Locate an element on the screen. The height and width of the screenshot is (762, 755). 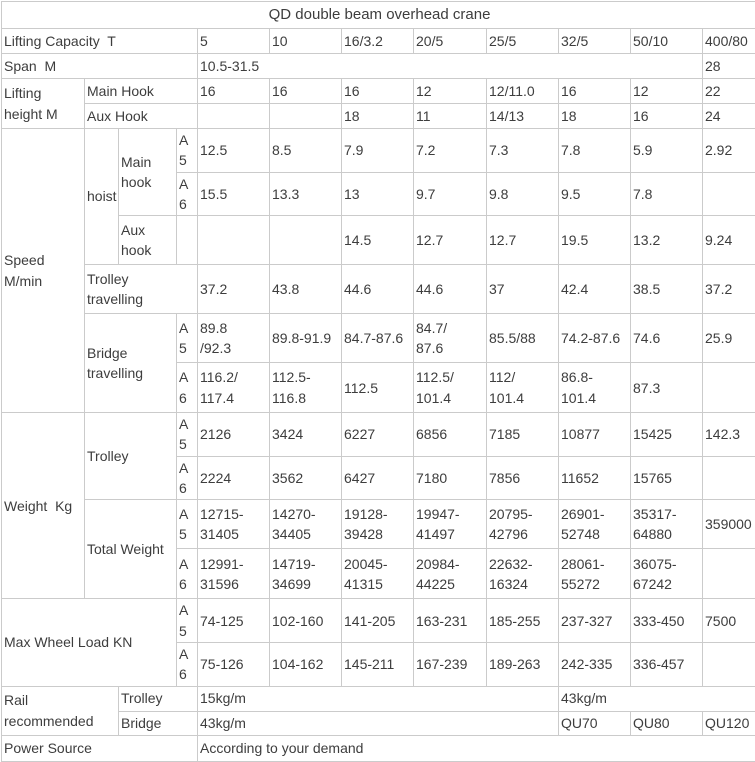
row-label-span: Span M is located at coordinates (100, 66).